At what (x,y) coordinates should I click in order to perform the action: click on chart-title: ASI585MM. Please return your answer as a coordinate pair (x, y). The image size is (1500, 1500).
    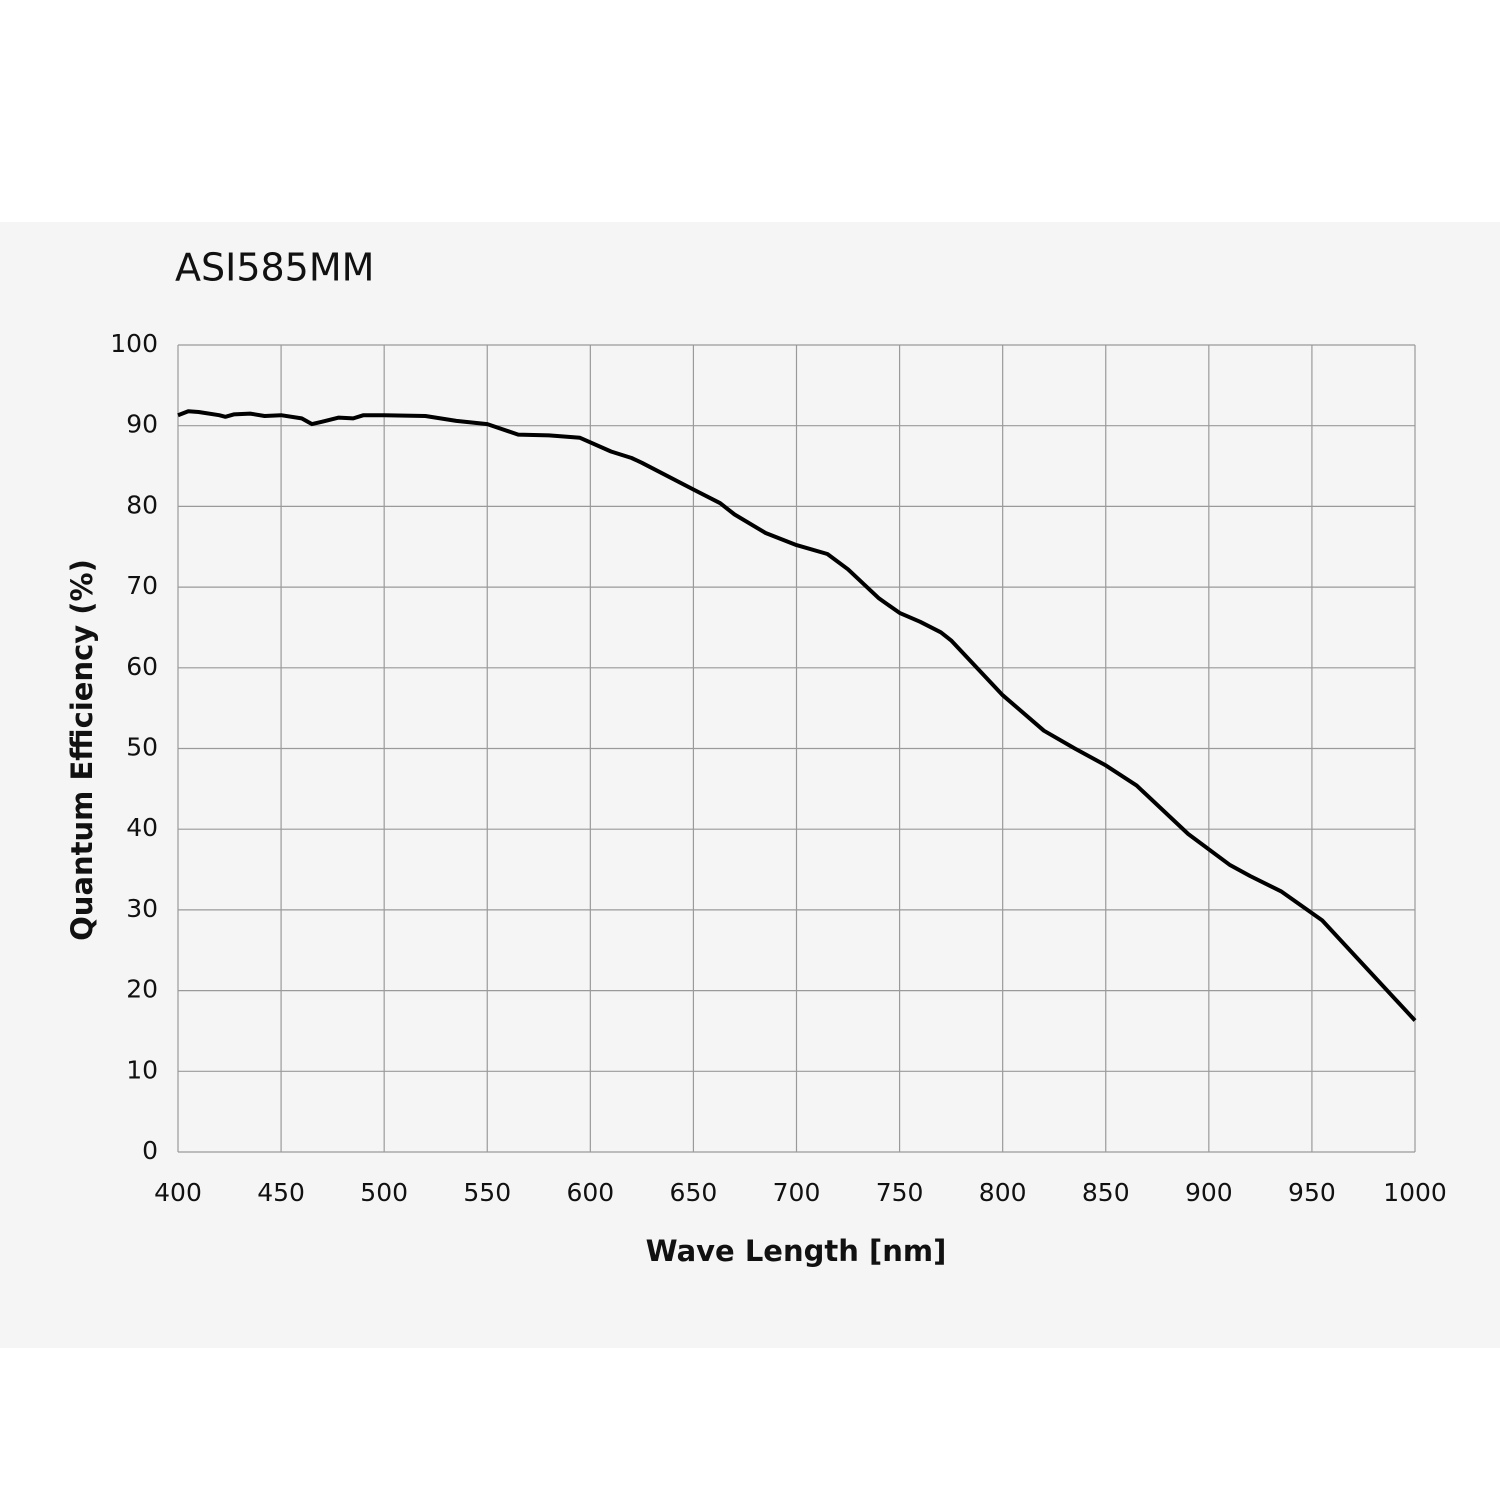
    Looking at the image, I should click on (274, 268).